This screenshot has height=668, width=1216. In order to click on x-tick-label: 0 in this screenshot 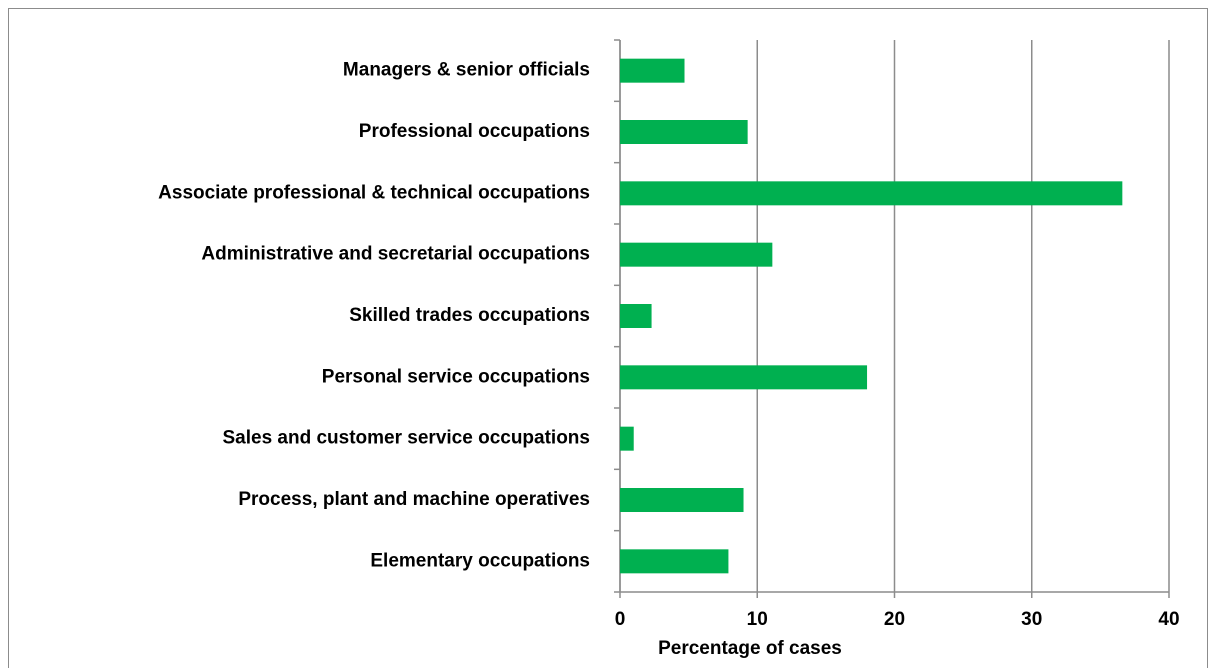, I will do `click(620, 619)`.